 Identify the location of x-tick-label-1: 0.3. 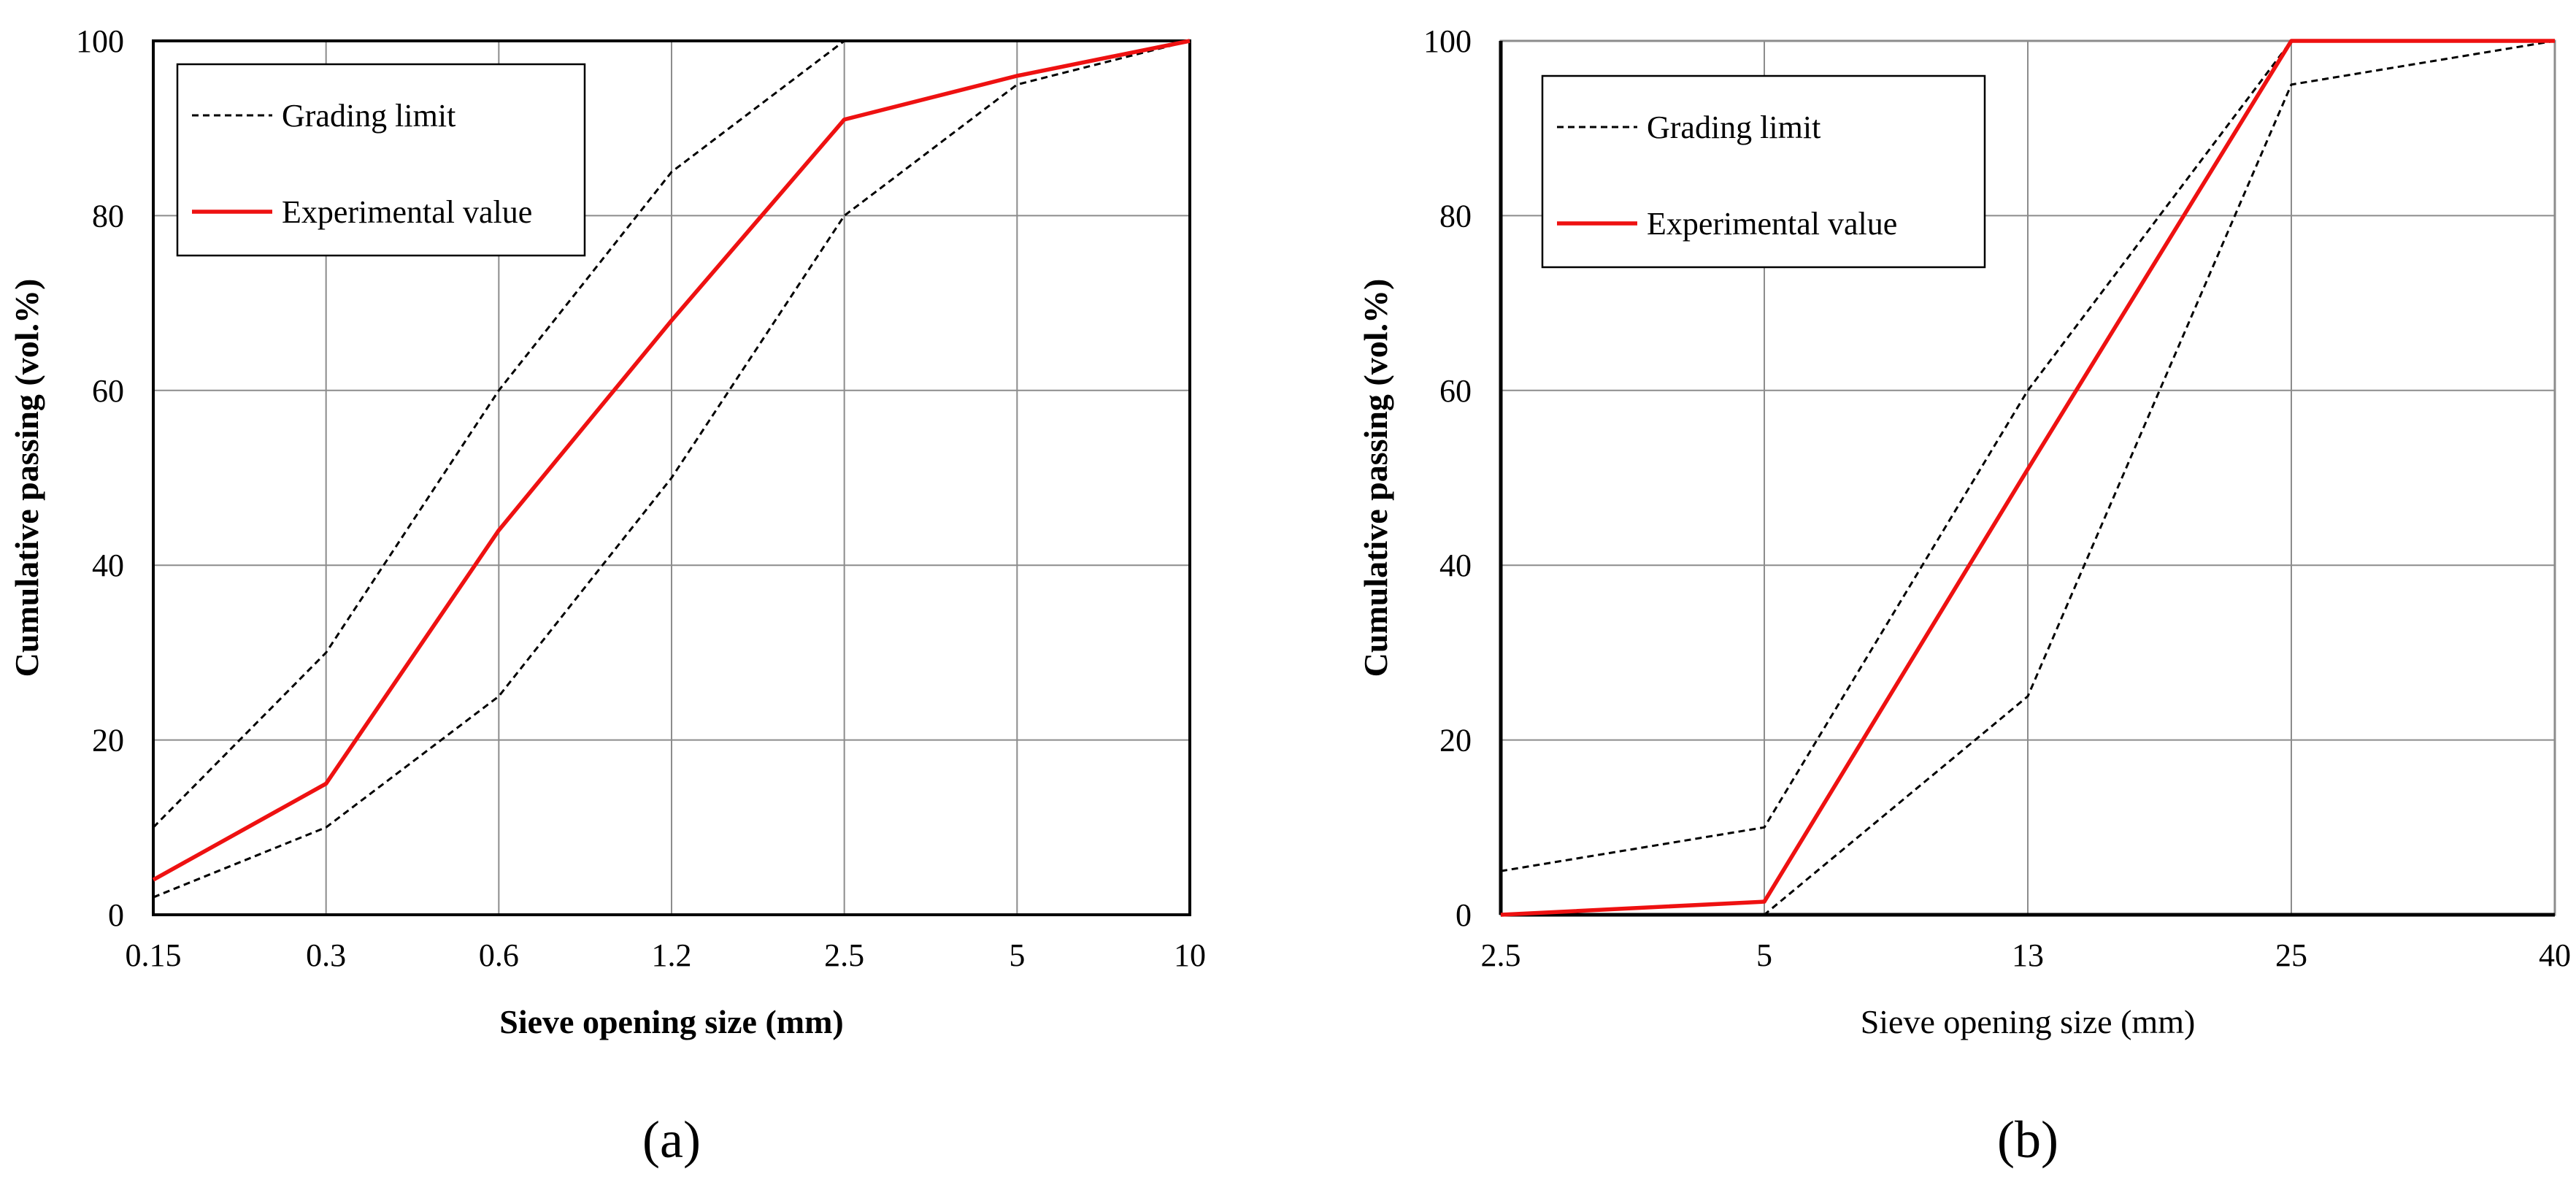
(326, 955).